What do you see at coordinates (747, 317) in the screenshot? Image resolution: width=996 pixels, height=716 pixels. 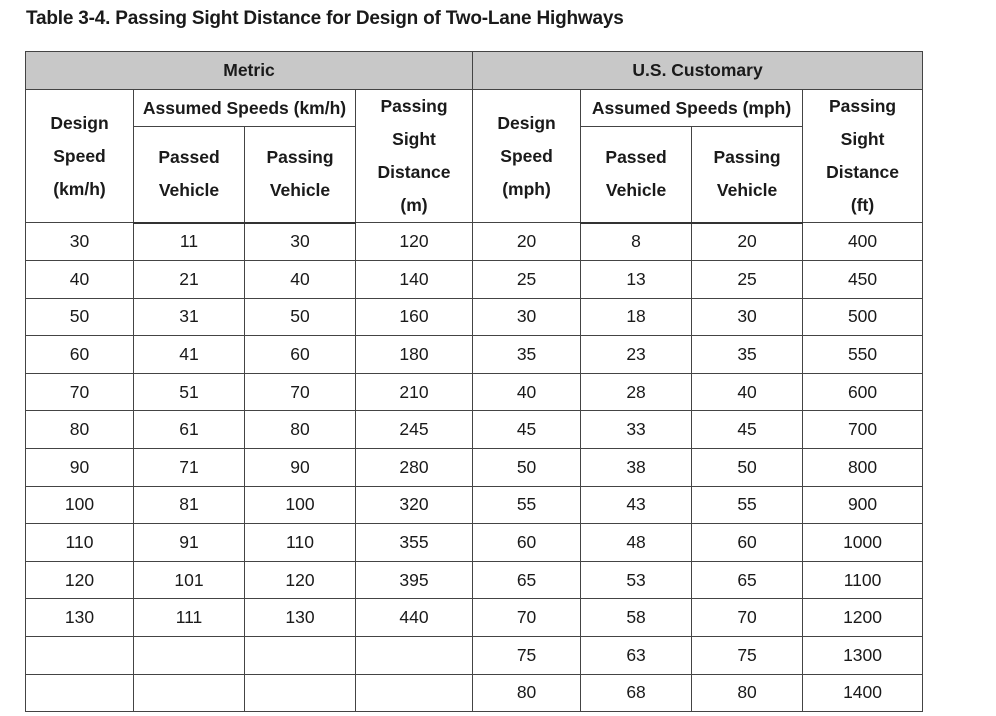 I see `us-passing-vehicle-cell: 30` at bounding box center [747, 317].